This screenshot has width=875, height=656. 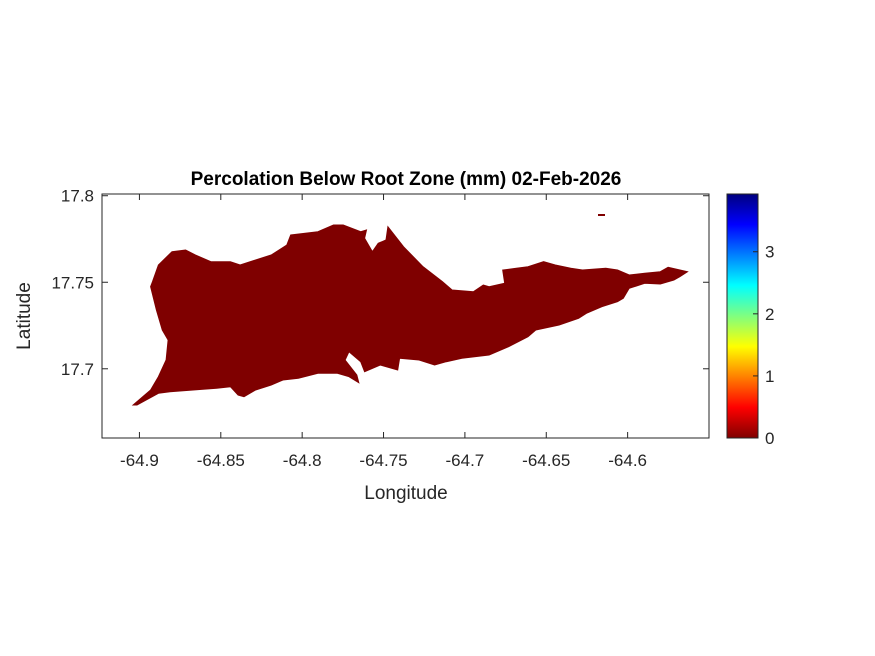 I want to click on colorbar-tick-label: 3, so click(x=769, y=252).